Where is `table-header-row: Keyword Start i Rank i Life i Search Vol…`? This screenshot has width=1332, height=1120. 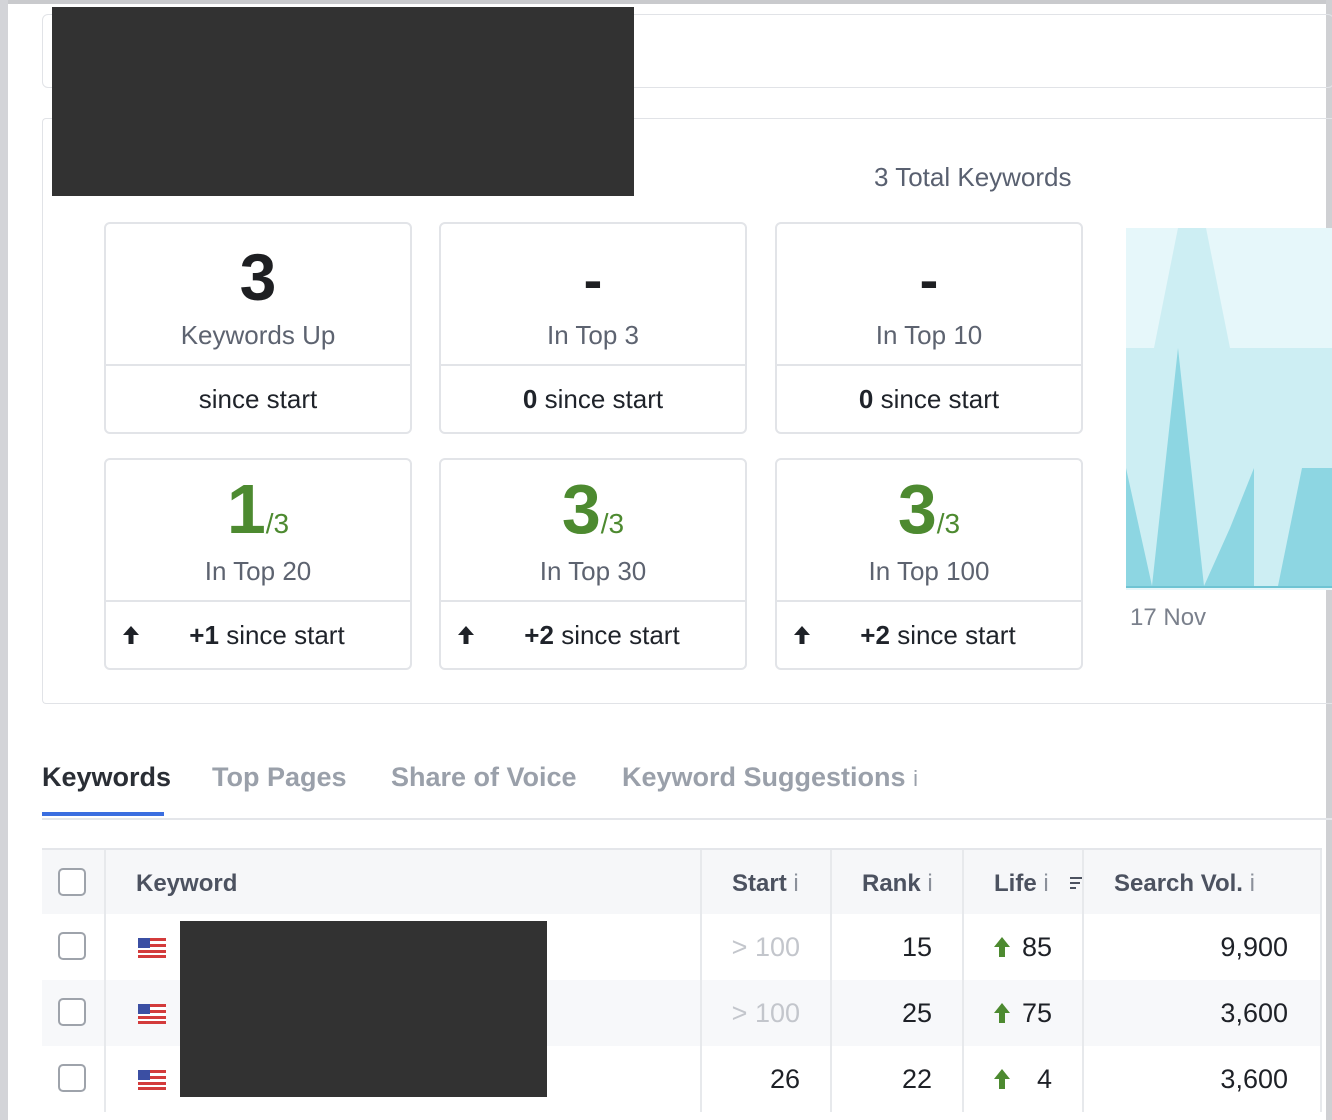
table-header-row: Keyword Start i Rank i Life i Search Vol… is located at coordinates (682, 882).